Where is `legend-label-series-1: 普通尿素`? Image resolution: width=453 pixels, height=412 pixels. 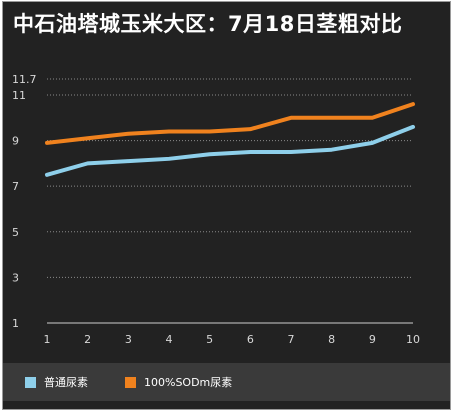
legend-label-series-1: 普通尿素 is located at coordinates (66, 382).